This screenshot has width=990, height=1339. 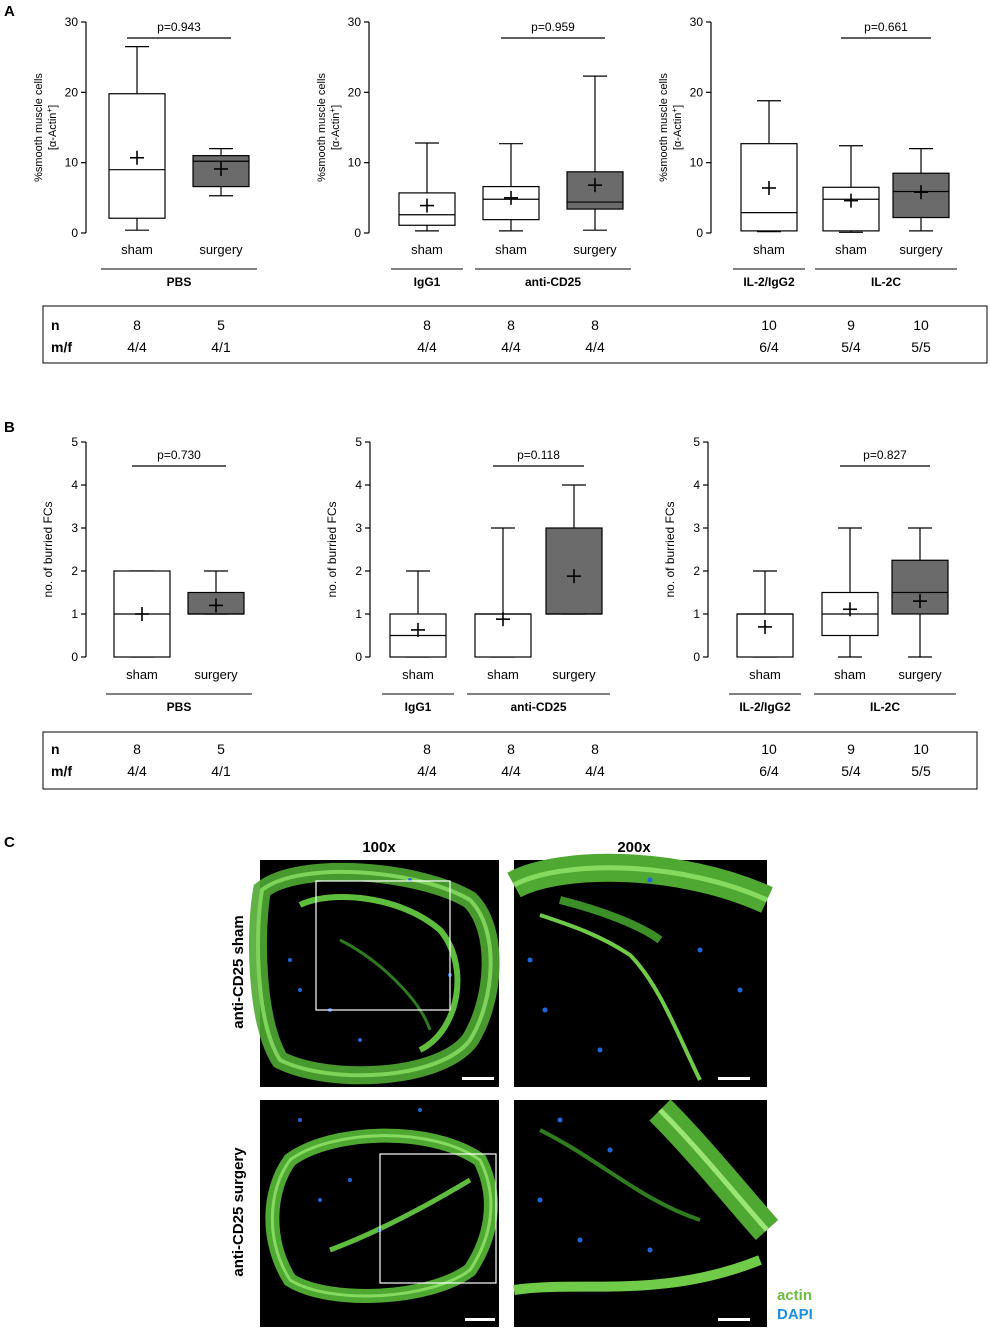 I want to click on legend-actin: actin, so click(x=794, y=1295).